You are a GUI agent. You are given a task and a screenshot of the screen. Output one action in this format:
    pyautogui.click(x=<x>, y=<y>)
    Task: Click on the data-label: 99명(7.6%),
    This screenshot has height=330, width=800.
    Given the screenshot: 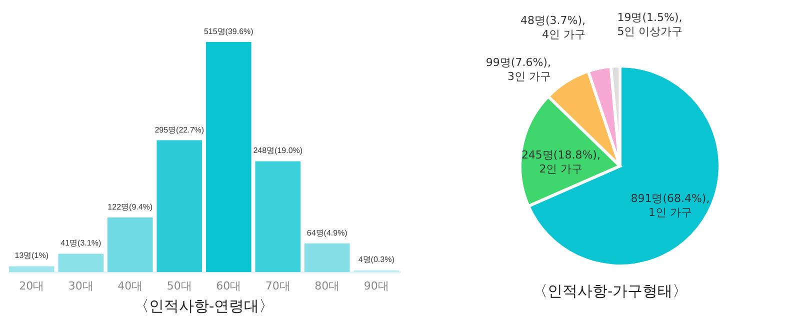 What is the action you would take?
    pyautogui.click(x=518, y=62)
    